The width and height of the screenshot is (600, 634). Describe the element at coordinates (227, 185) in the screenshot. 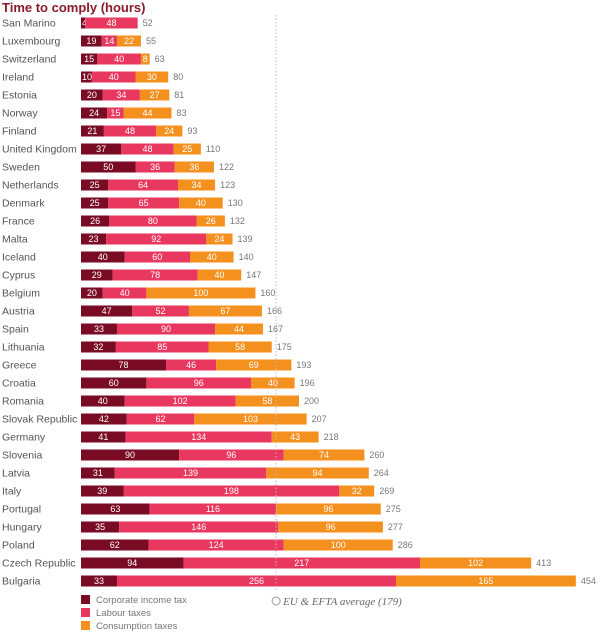

I see `total-label: 123` at that location.